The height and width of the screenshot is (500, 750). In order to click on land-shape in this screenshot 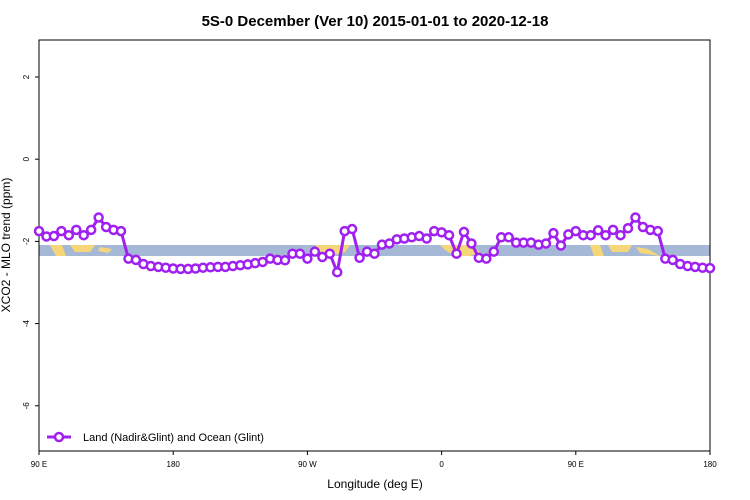, I will do `click(355, 250)`.